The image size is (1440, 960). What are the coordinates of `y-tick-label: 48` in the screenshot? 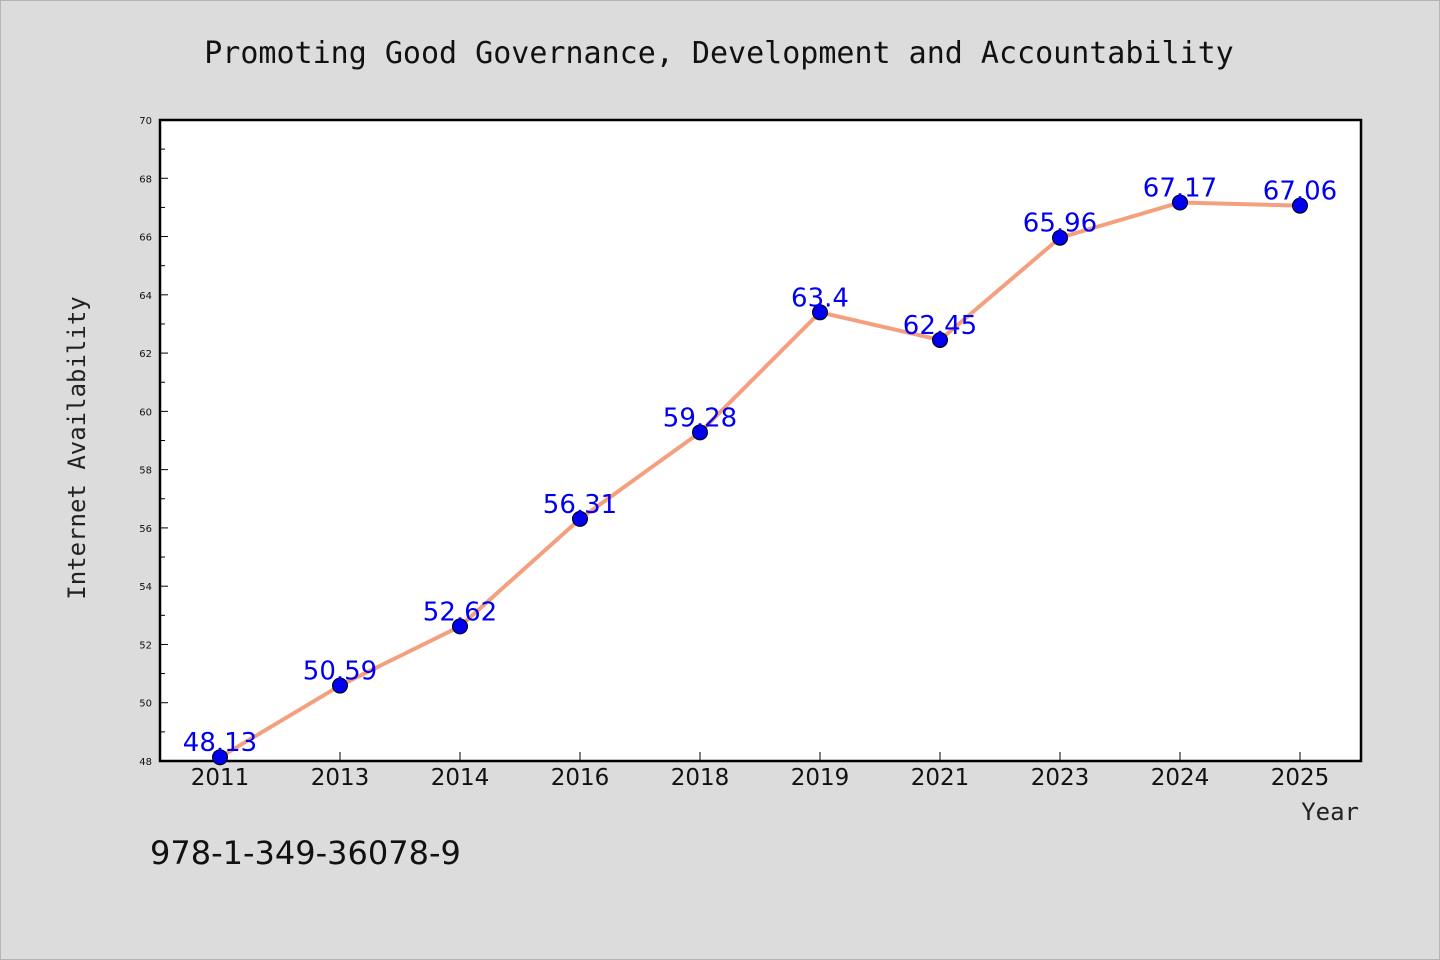 It's located at (145, 762).